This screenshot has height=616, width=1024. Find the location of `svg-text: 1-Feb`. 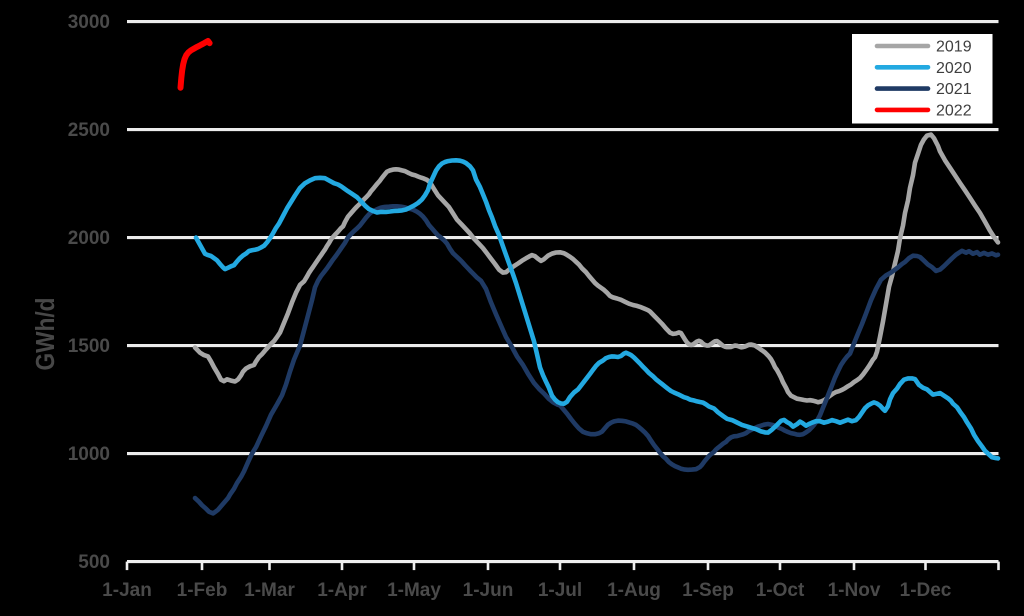

svg-text: 1-Feb is located at coordinates (202, 590).